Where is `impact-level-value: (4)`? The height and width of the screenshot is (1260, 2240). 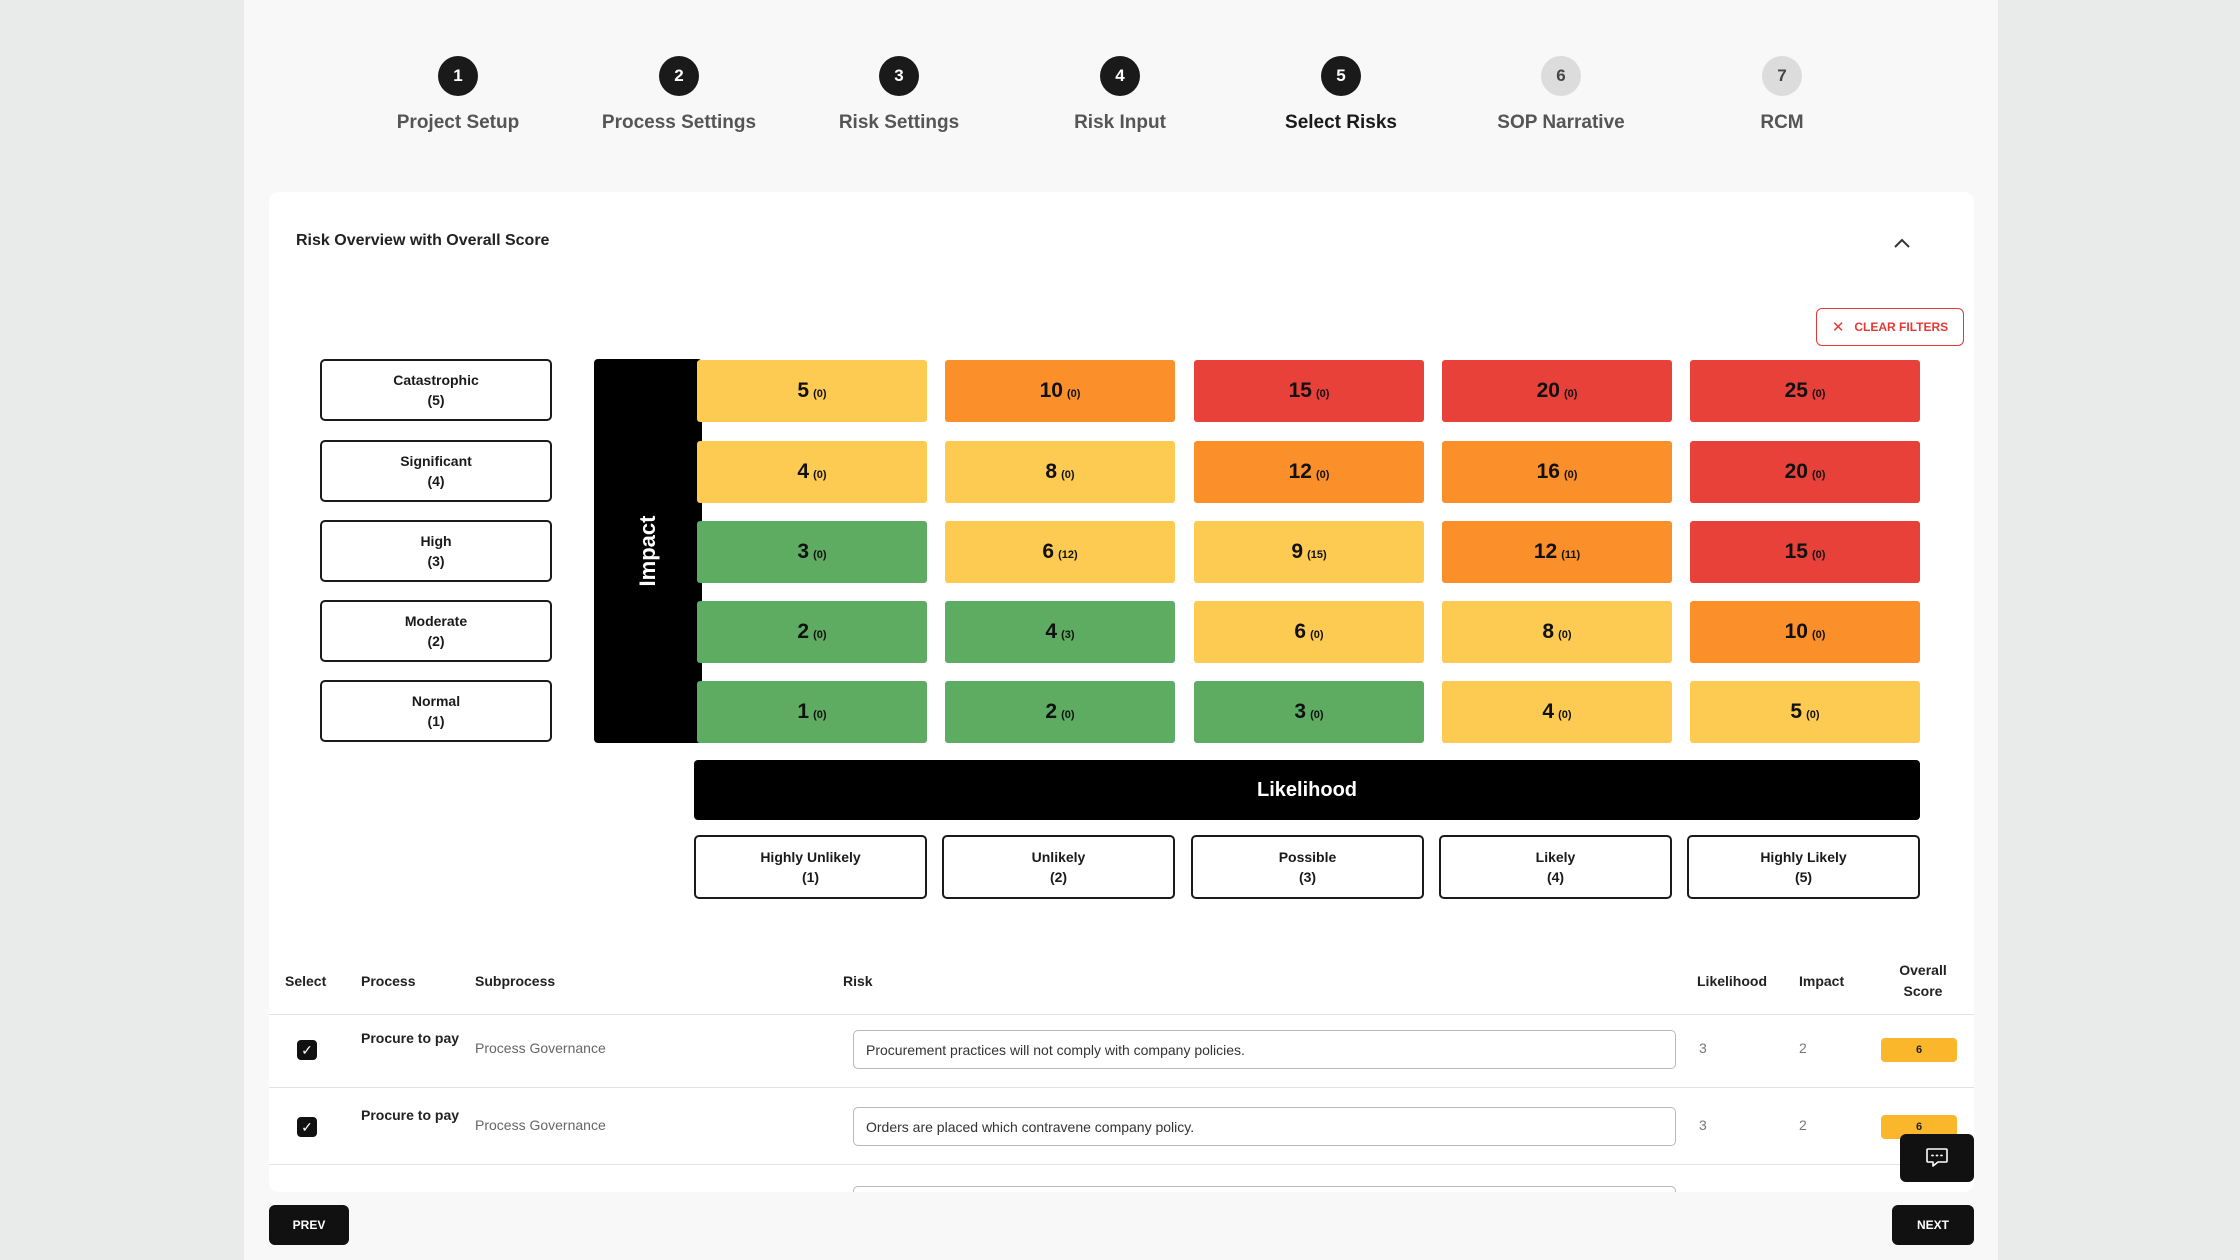
impact-level-value: (4) is located at coordinates (436, 481).